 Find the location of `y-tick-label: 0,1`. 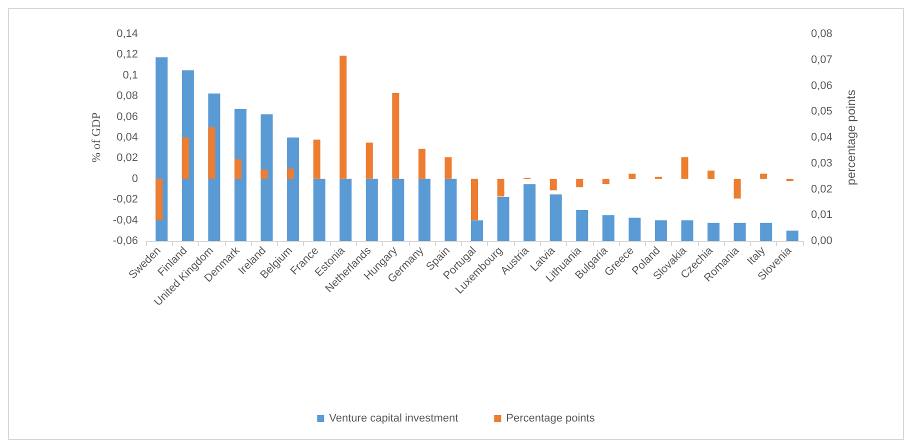

y-tick-label: 0,1 is located at coordinates (130, 75).